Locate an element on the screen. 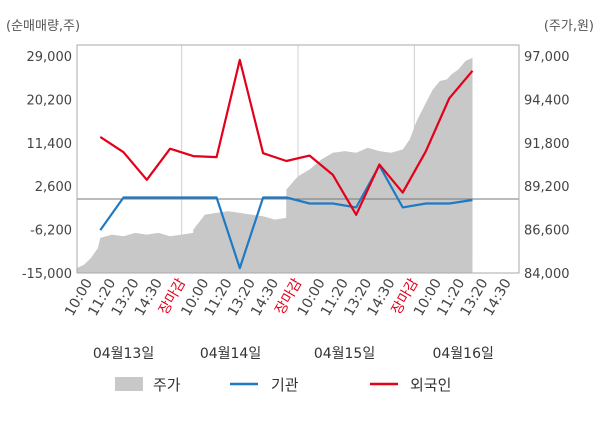  right-tick-label: 97,000 is located at coordinates (547, 57).